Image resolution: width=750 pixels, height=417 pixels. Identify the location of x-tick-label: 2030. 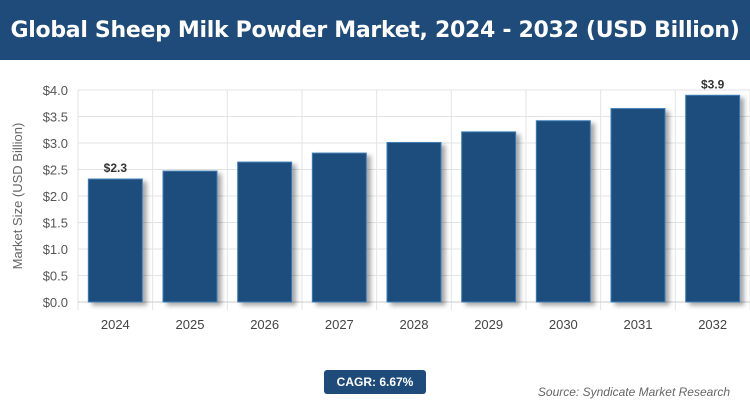
(563, 324).